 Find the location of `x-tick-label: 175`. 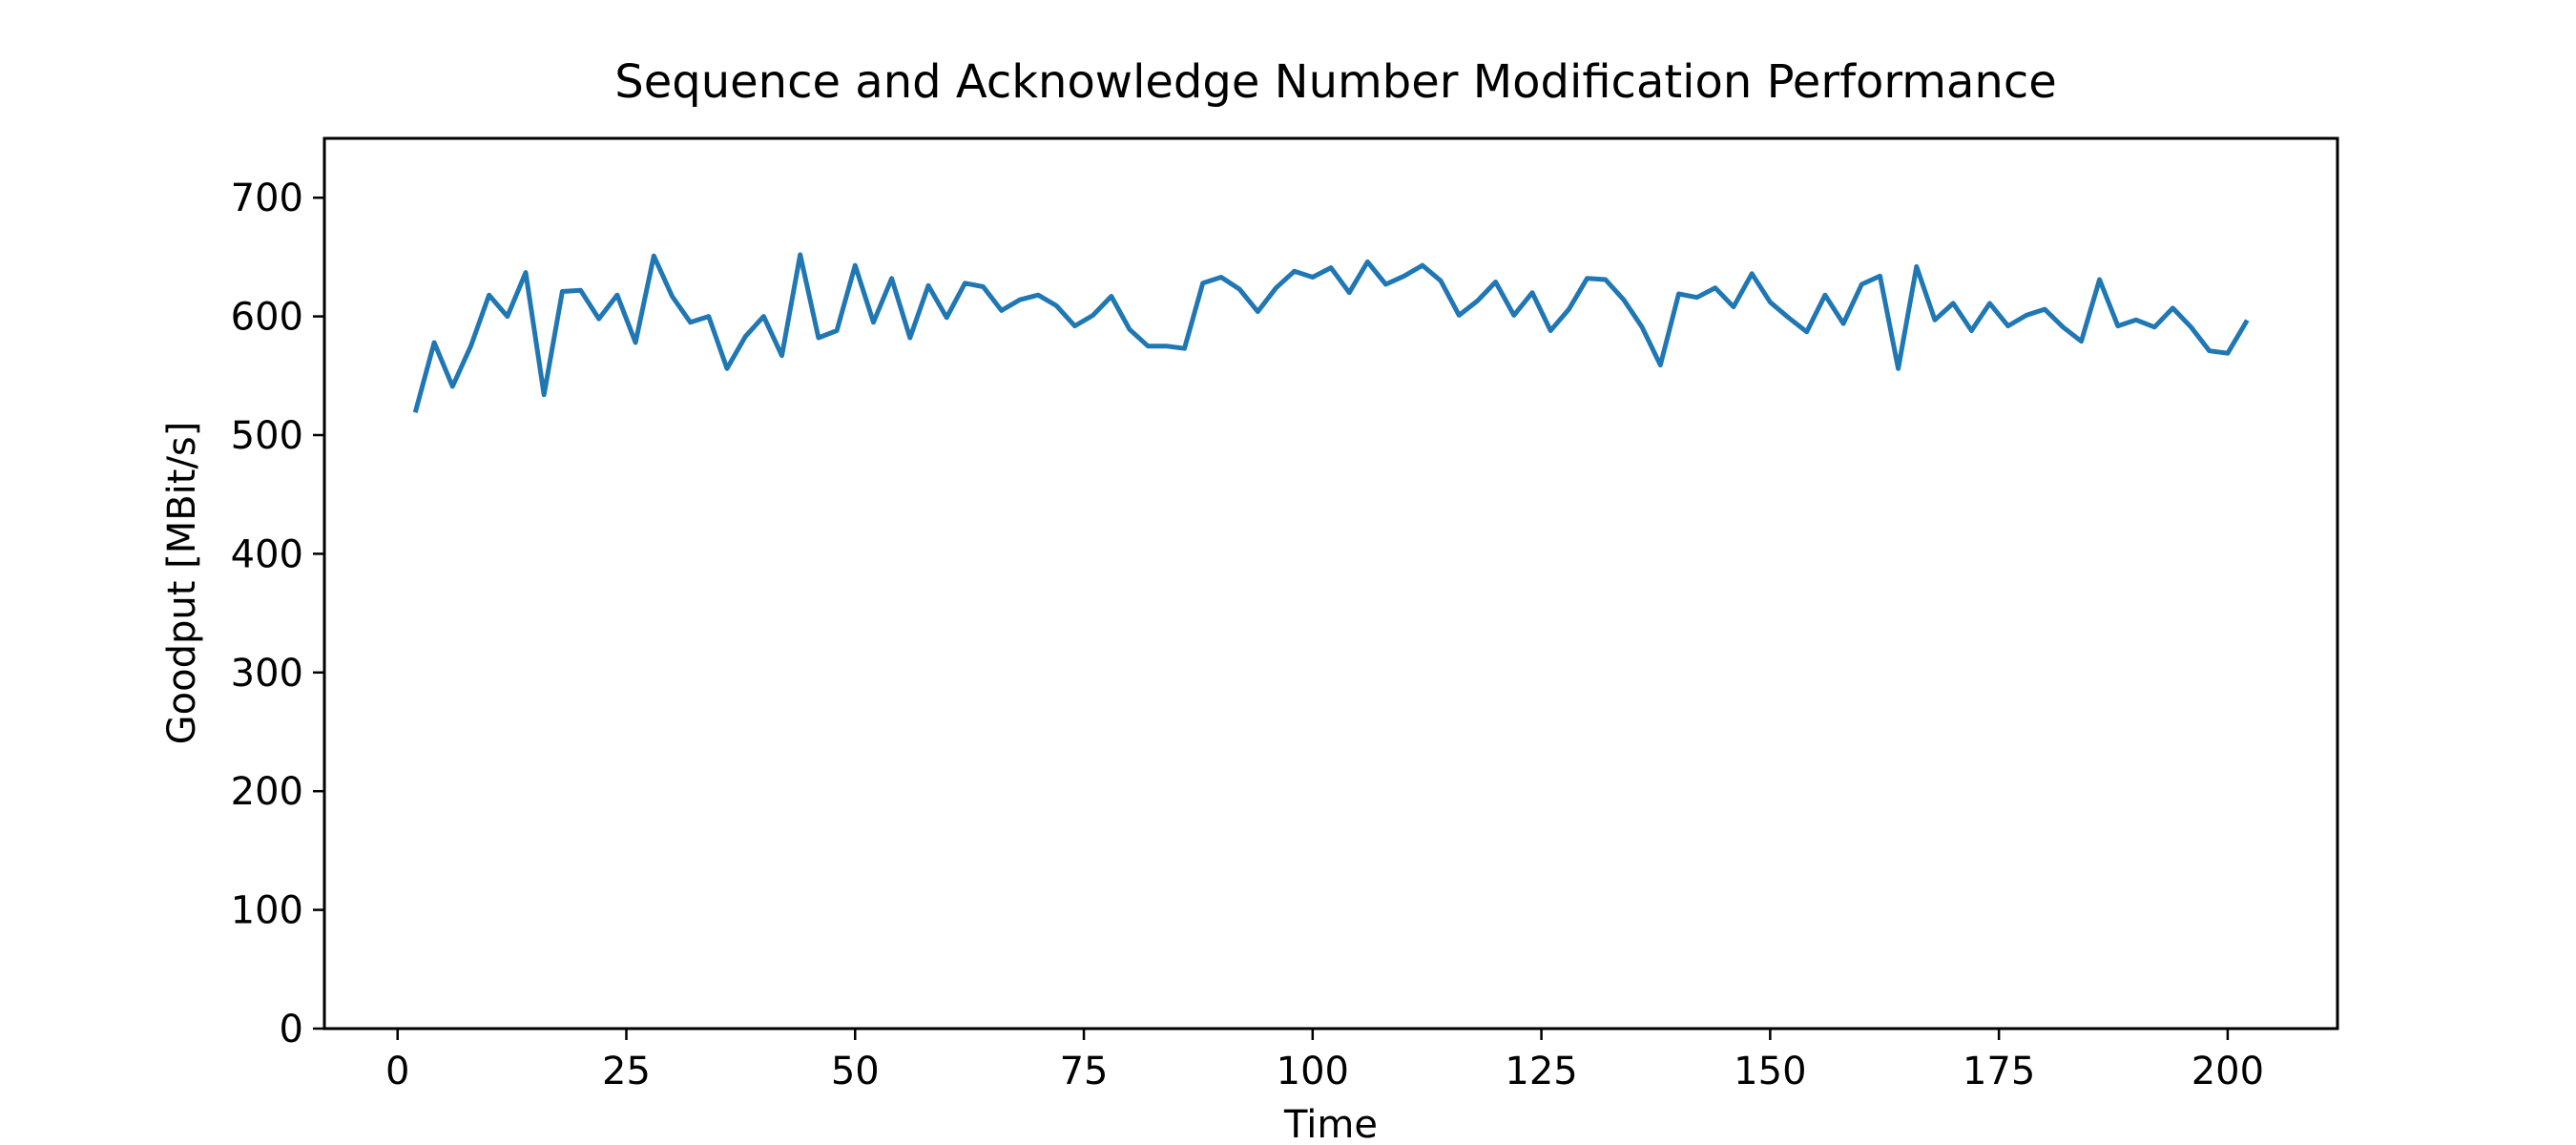

x-tick-label: 175 is located at coordinates (1999, 1071).